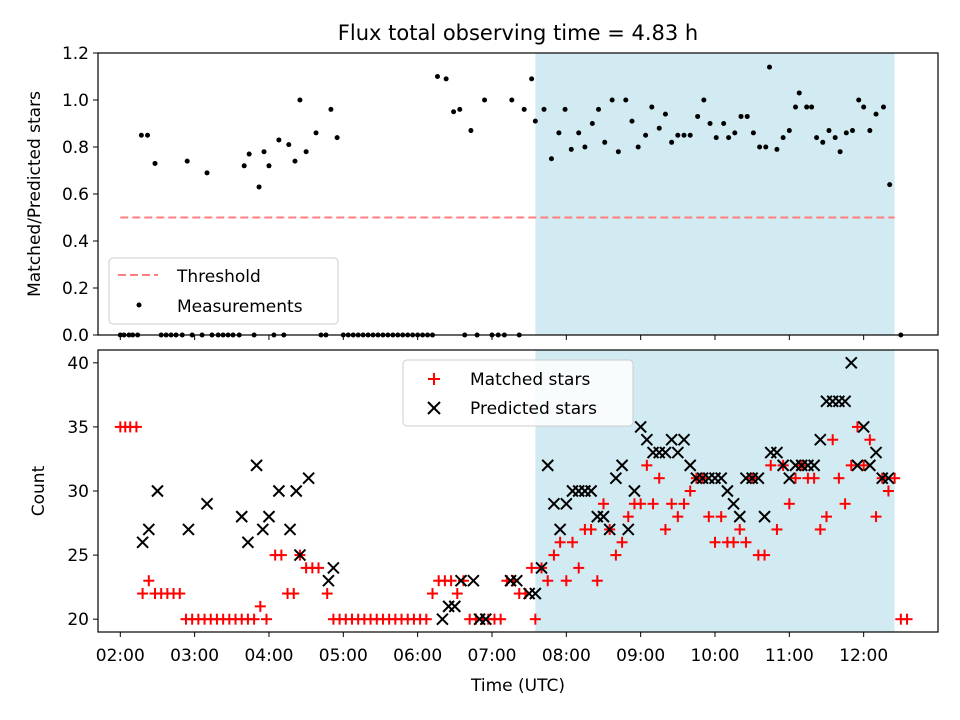 The width and height of the screenshot is (960, 720). What do you see at coordinates (35, 194) in the screenshot?
I see `top-y-axis-label: Matched/Predicted stars` at bounding box center [35, 194].